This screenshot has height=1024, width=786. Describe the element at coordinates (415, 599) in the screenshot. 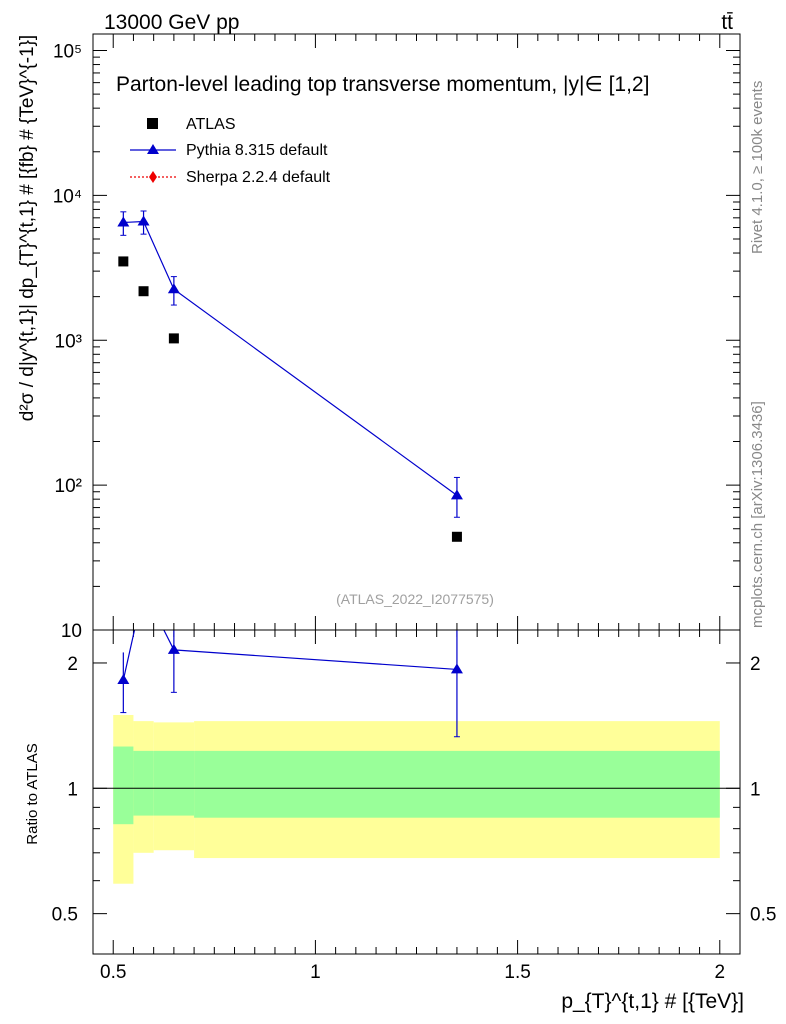

I see `analysis-label: (ATLAS_2022_I2077575)` at that location.